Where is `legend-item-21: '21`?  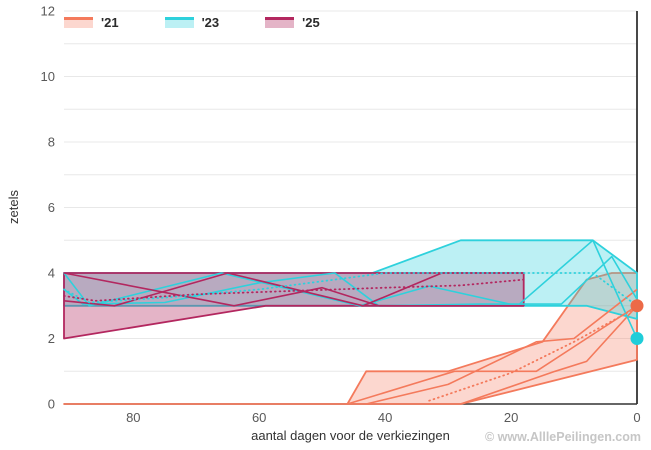 legend-item-21: '21 is located at coordinates (91, 22).